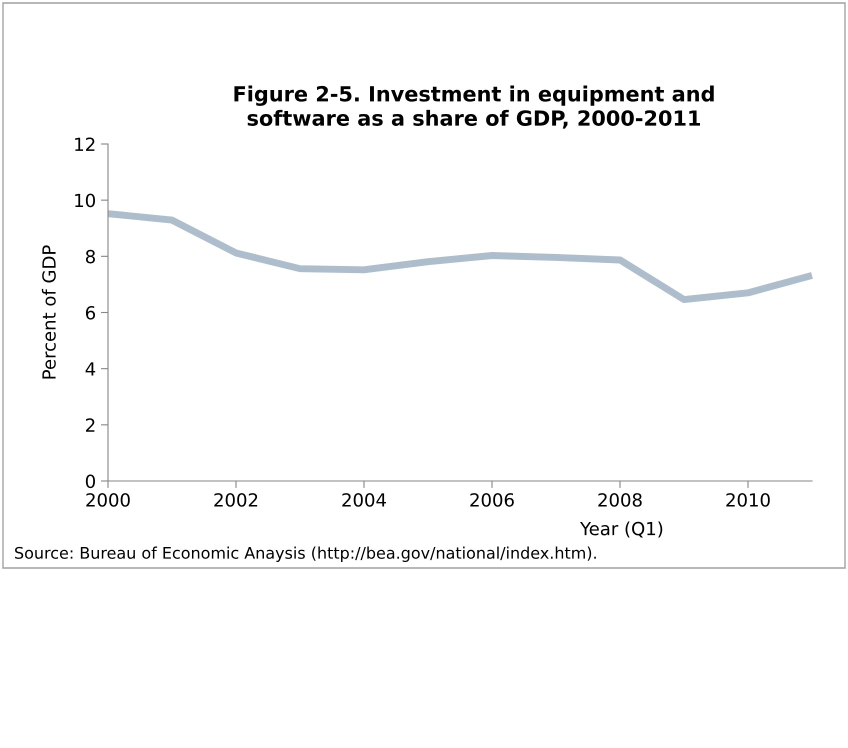 The image size is (848, 748). What do you see at coordinates (91, 313) in the screenshot?
I see `y-tick-label: 6` at bounding box center [91, 313].